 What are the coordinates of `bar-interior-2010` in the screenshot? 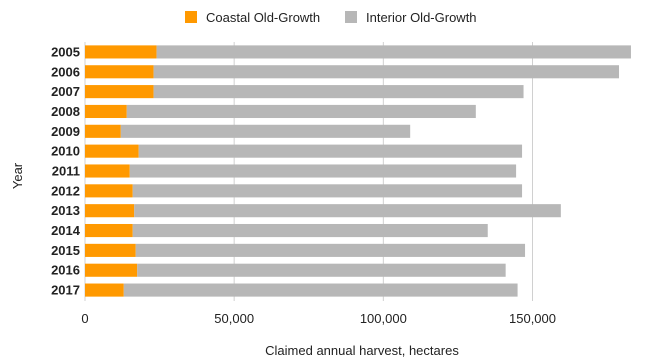 It's located at (330, 151).